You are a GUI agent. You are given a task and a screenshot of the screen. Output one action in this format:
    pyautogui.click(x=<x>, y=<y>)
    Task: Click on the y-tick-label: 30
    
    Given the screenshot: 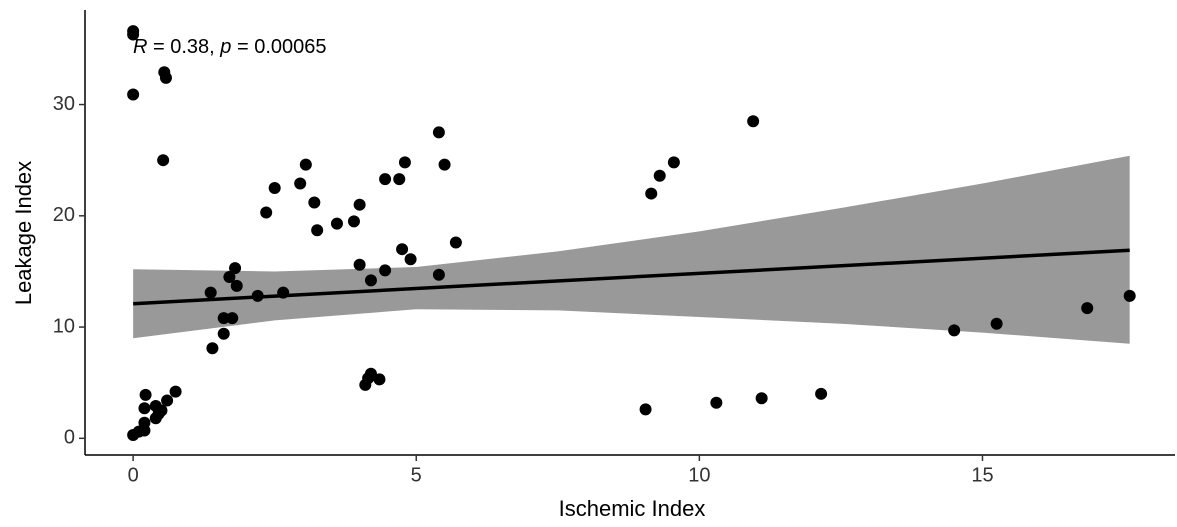 What is the action you would take?
    pyautogui.click(x=64, y=104)
    